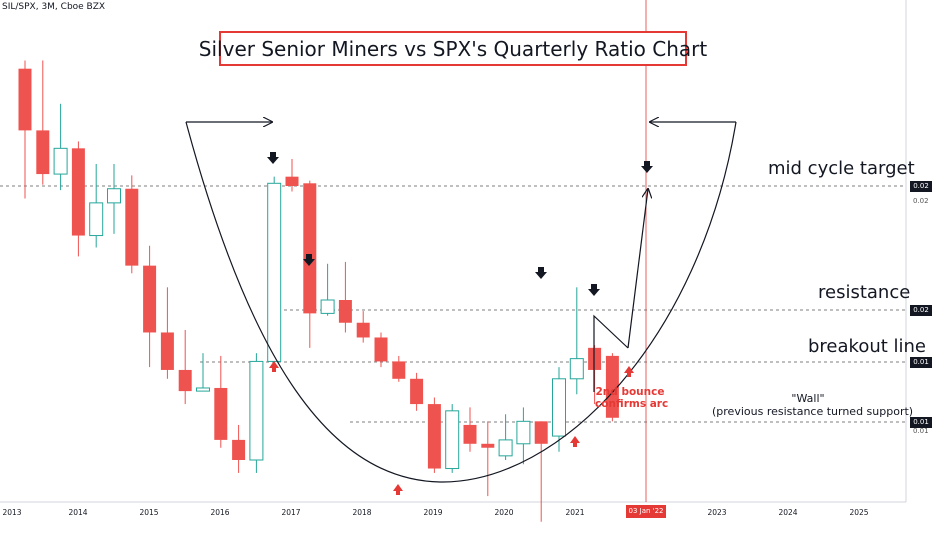  I want to click on price-sub-wall: 0.01, so click(921, 431).